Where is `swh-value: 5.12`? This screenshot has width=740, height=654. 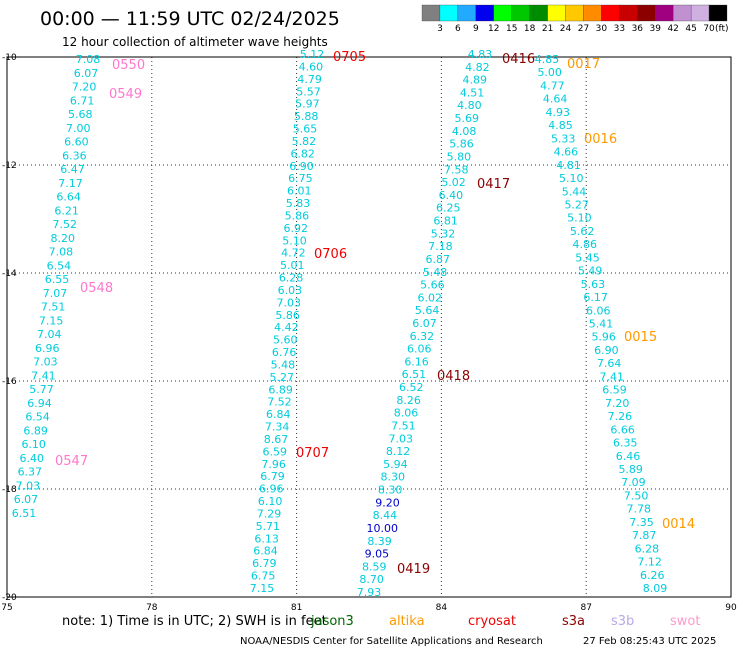
swh-value: 5.12 is located at coordinates (312, 54).